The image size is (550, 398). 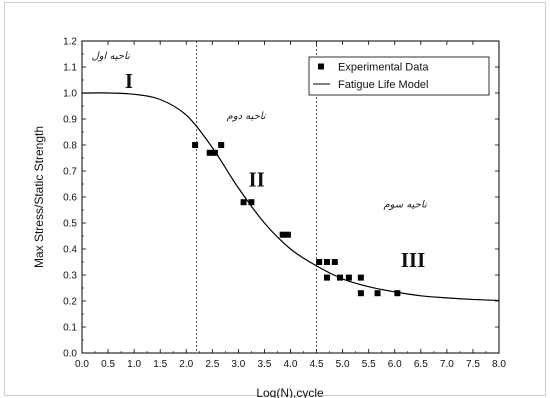 I want to click on x-tick-label: 7.5, so click(x=473, y=364).